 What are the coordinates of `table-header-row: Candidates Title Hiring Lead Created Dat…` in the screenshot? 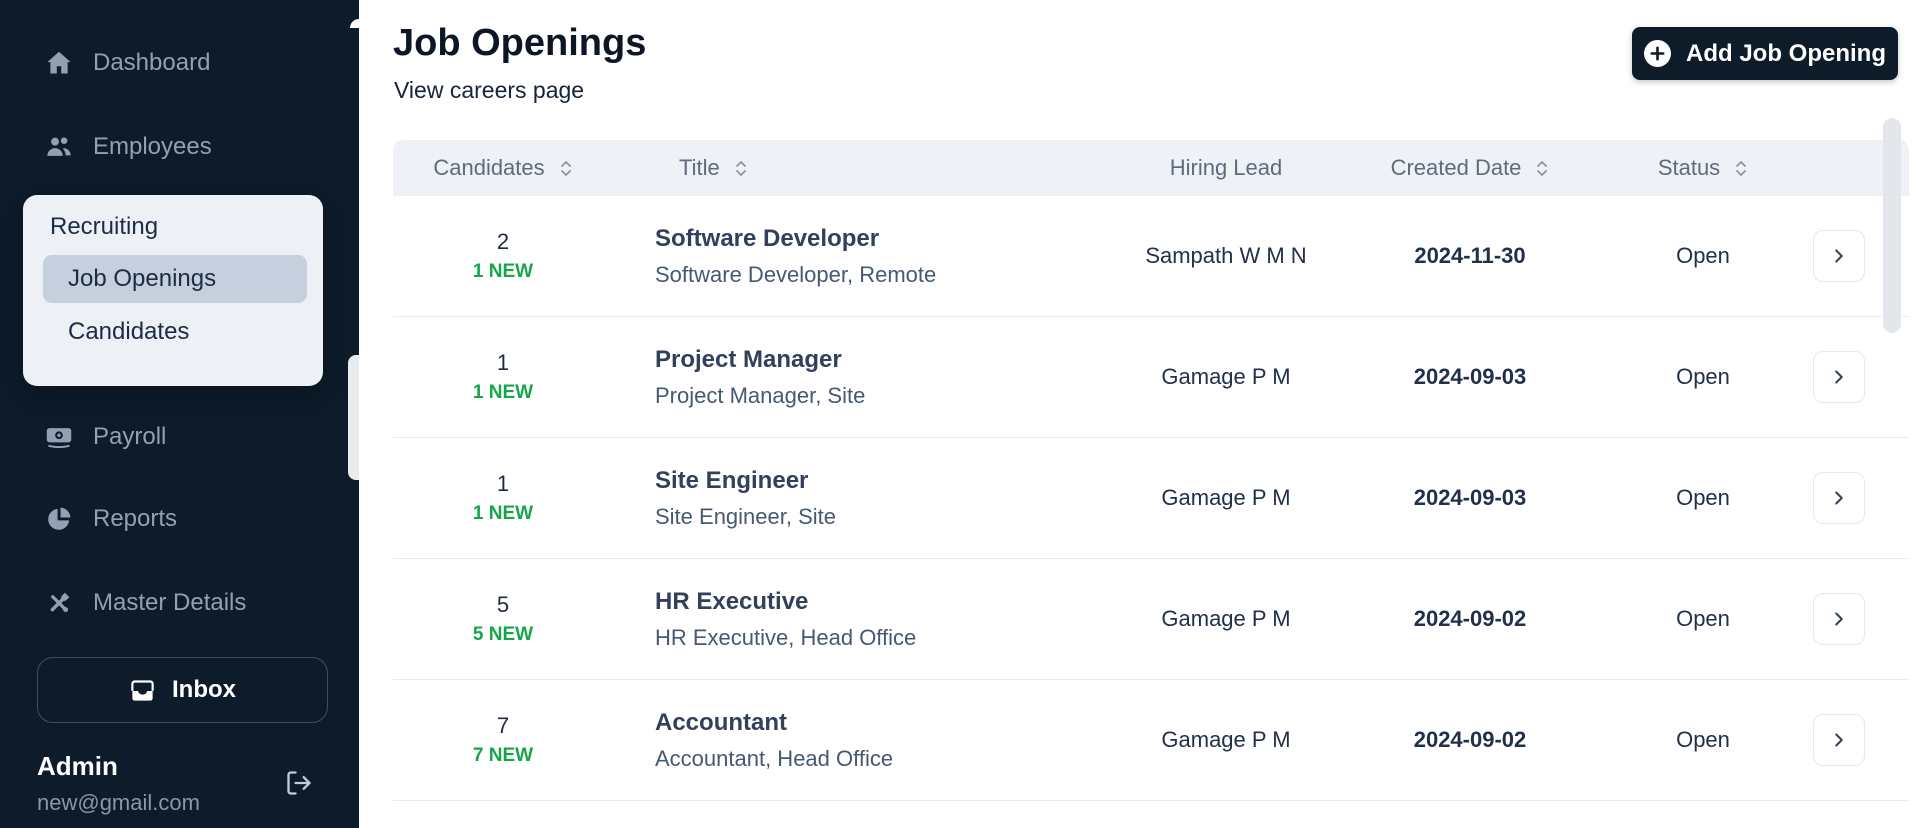 It's located at (1151, 168).